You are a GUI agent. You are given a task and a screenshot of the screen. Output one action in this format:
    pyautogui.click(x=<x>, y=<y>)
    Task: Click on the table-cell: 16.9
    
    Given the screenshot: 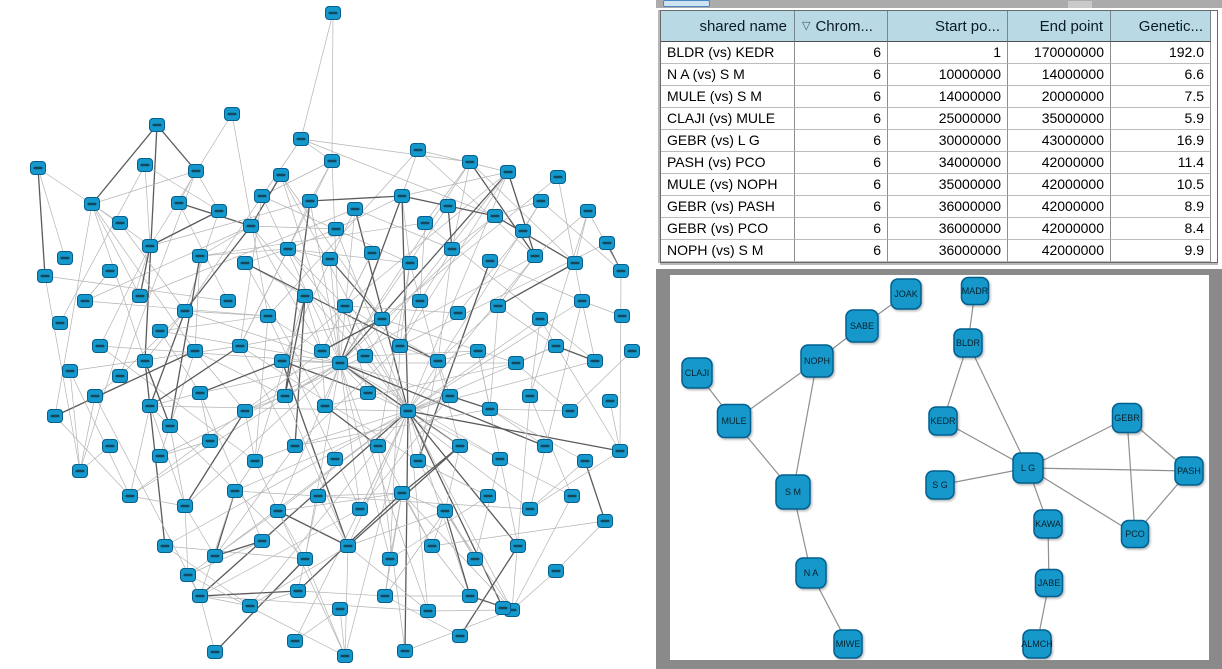 What is the action you would take?
    pyautogui.click(x=1161, y=141)
    